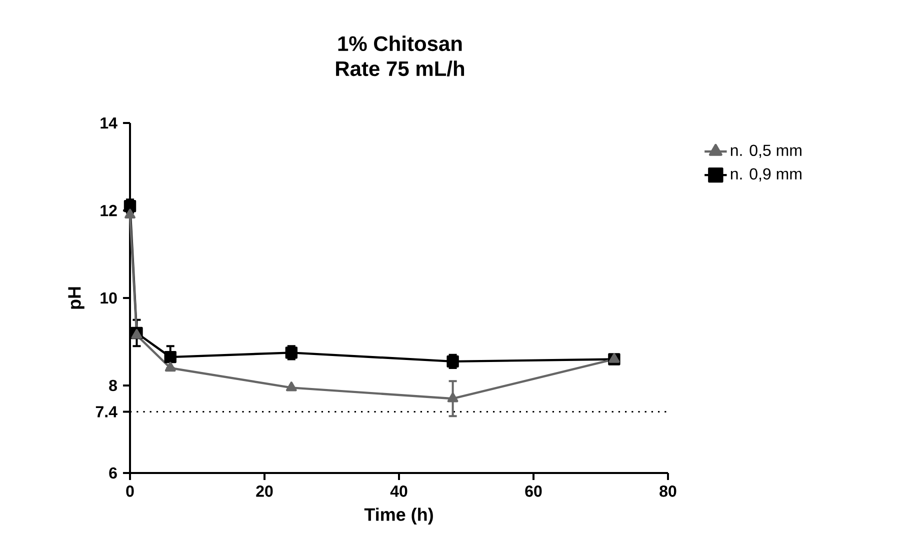  Describe the element at coordinates (398, 516) in the screenshot. I see `x-axis-title: Time (h)` at that location.